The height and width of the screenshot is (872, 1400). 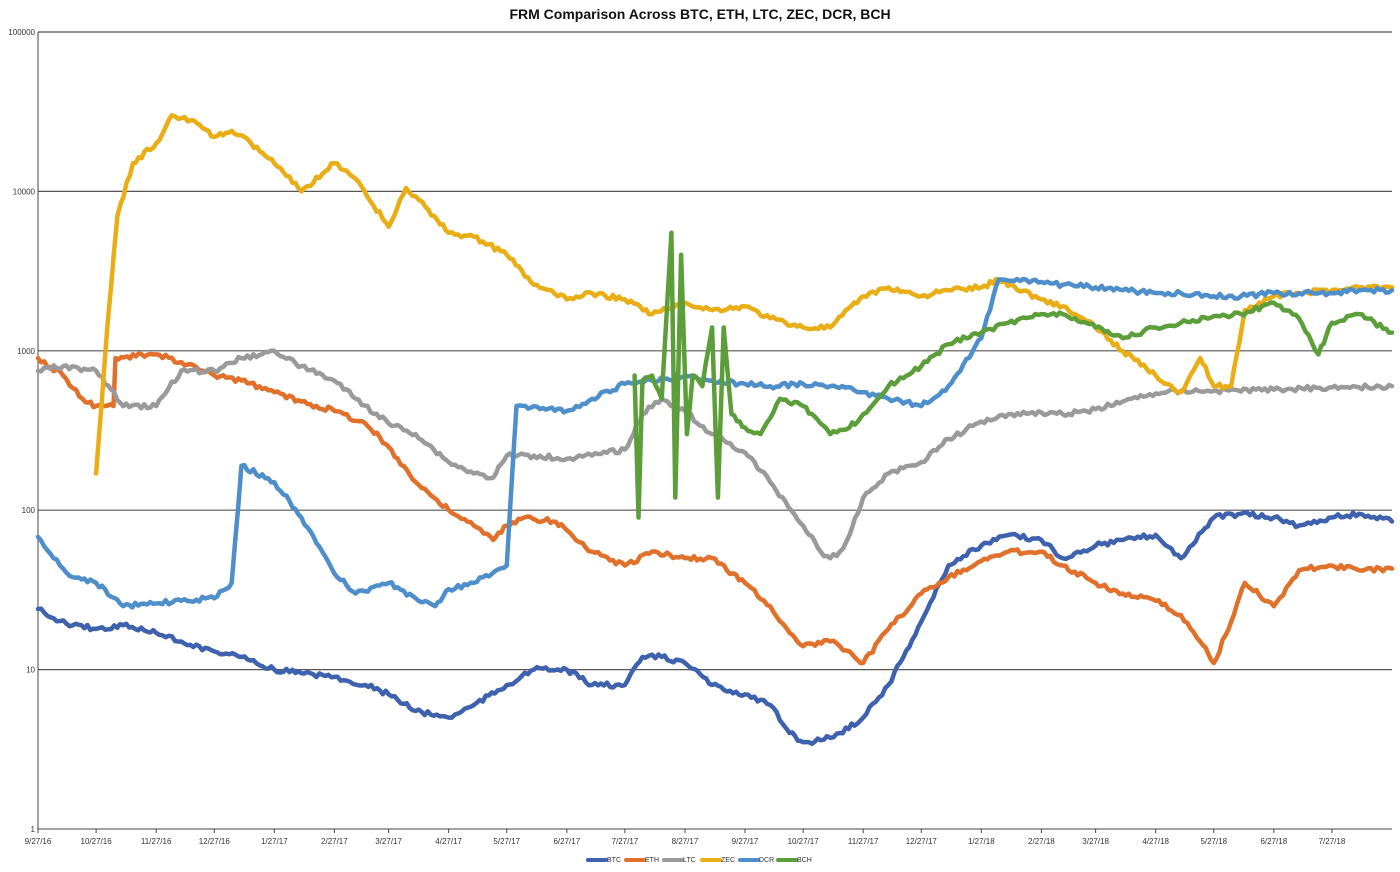 What do you see at coordinates (29, 510) in the screenshot?
I see `y-tick-label: 100` at bounding box center [29, 510].